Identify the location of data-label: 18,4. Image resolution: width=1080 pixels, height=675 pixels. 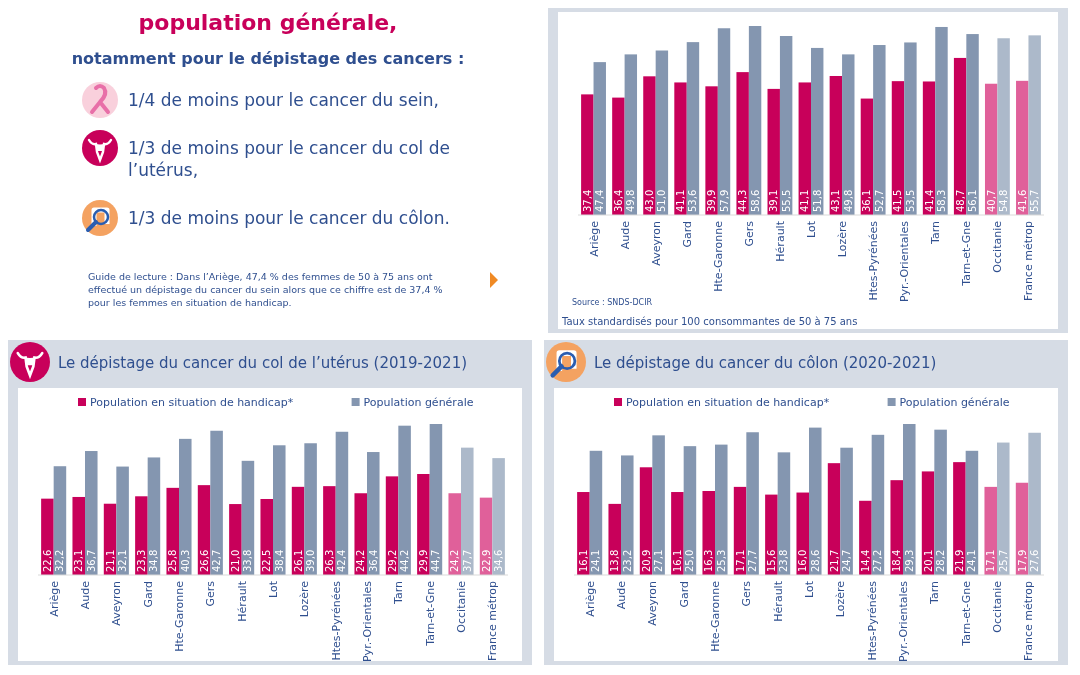
(897, 560).